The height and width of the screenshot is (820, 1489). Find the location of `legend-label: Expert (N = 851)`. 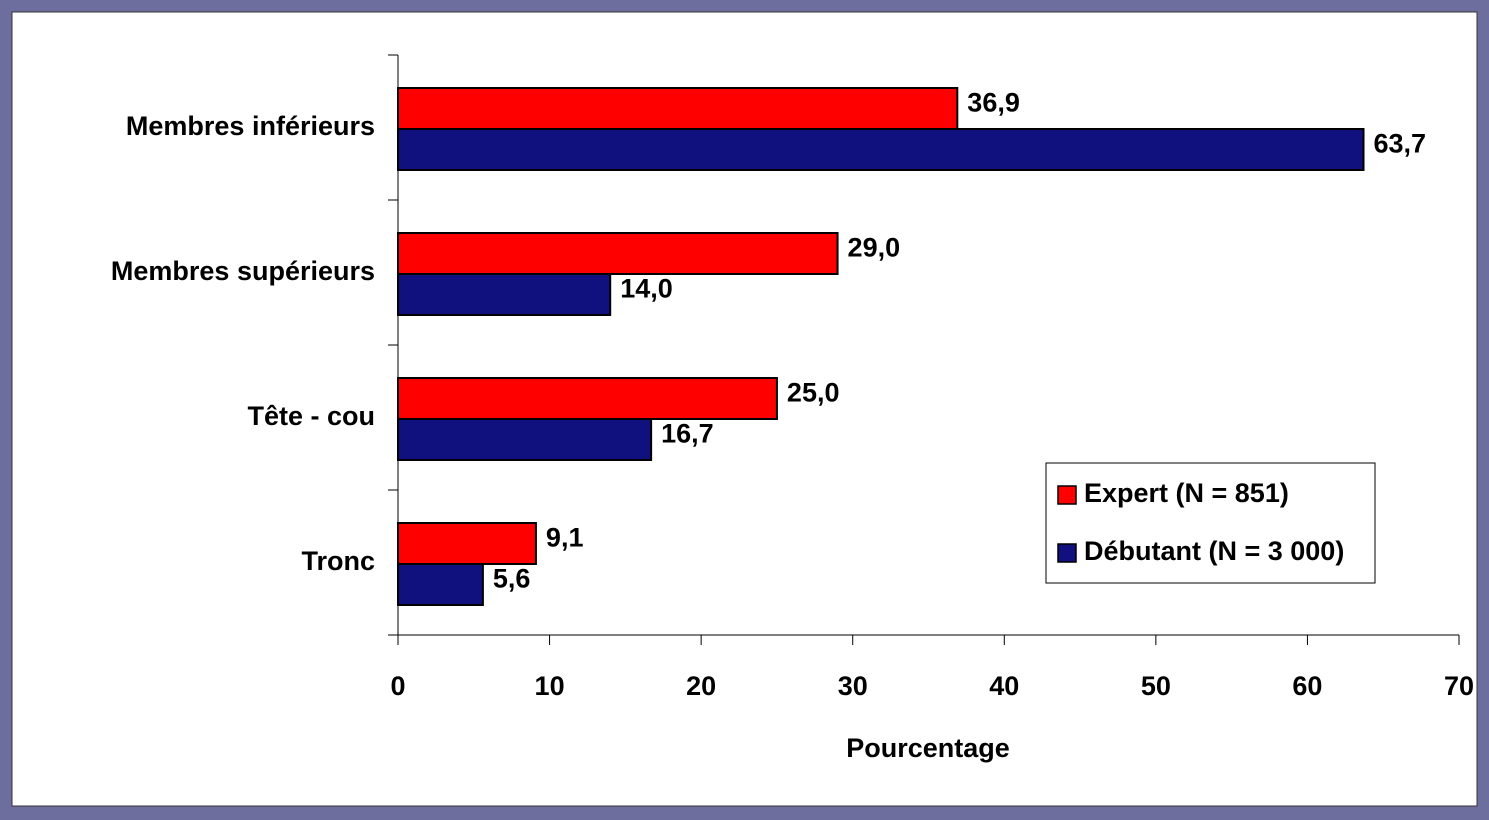

legend-label: Expert (N = 851) is located at coordinates (1186, 493).